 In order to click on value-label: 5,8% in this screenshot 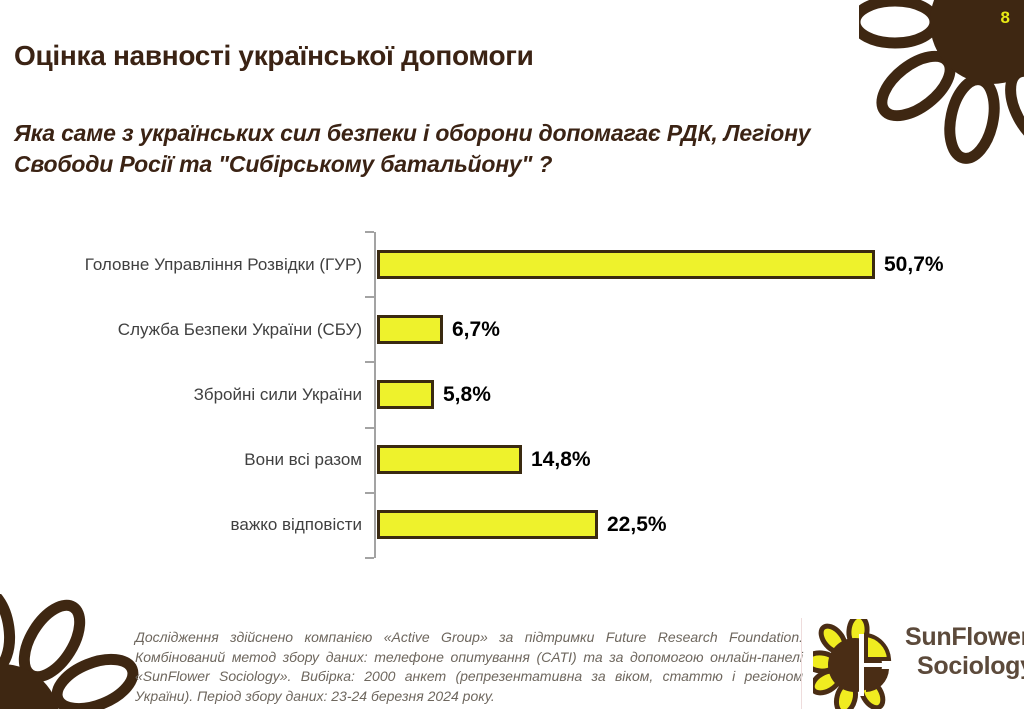, I will do `click(467, 394)`.